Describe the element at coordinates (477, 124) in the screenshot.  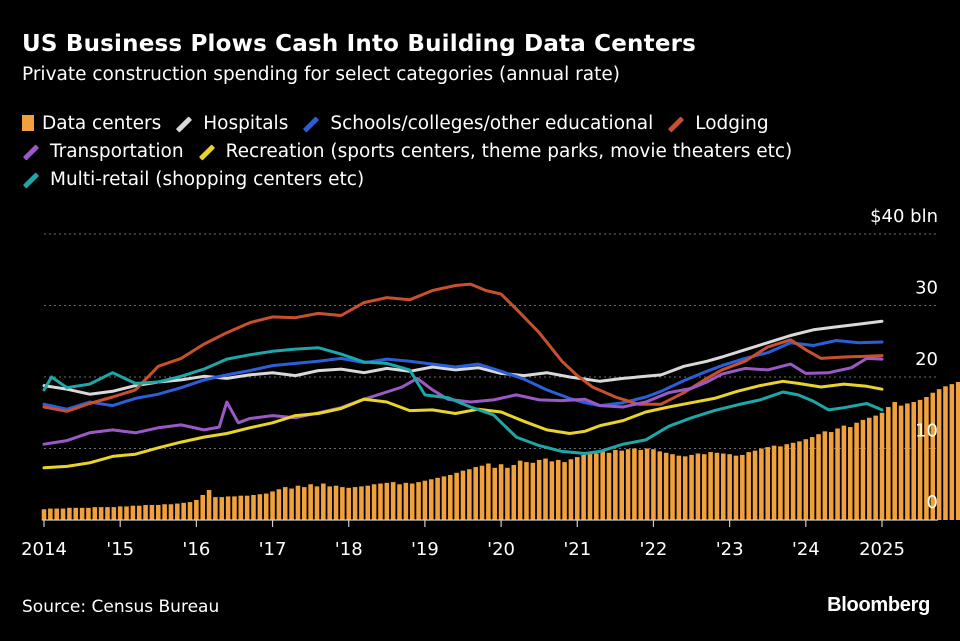
I see `legend-item-schools: Schools/colleges/other educational` at that location.